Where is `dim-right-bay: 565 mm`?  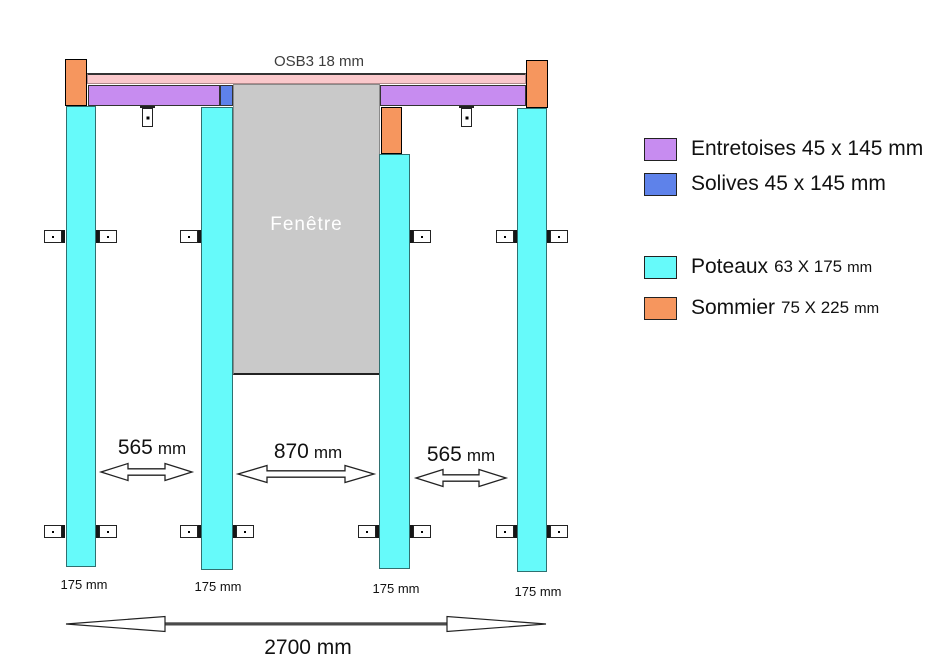 dim-right-bay: 565 mm is located at coordinates (461, 455).